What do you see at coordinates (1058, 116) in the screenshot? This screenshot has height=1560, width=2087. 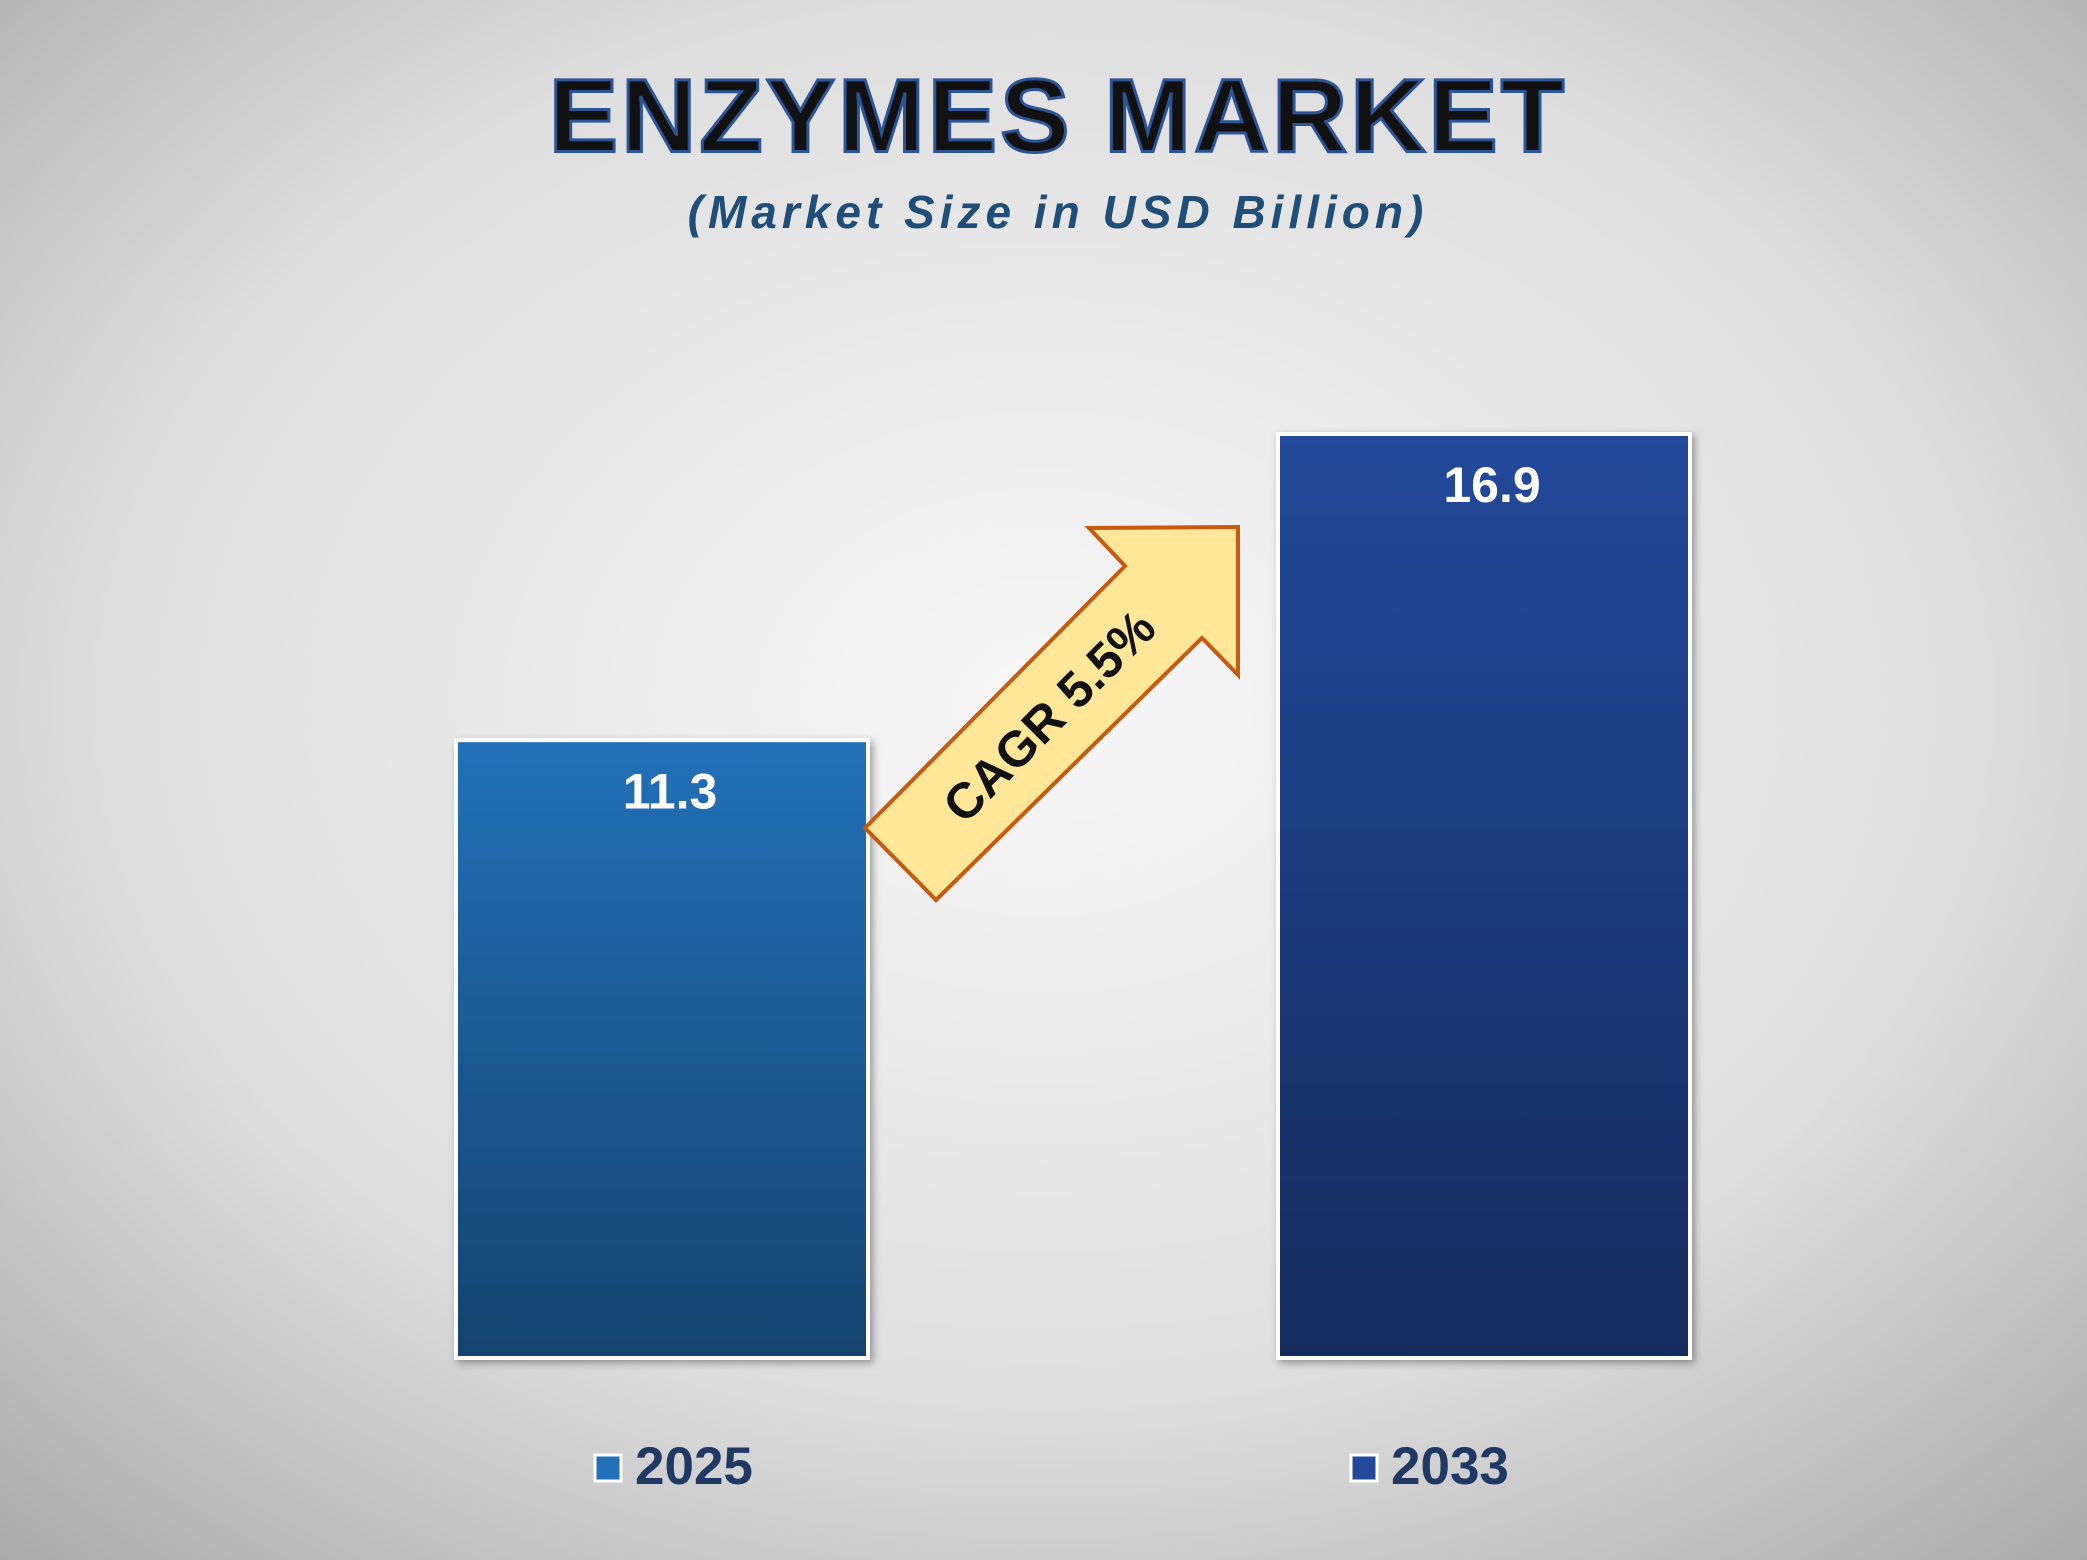 I see `chart-title: ENZYMES MARKET` at bounding box center [1058, 116].